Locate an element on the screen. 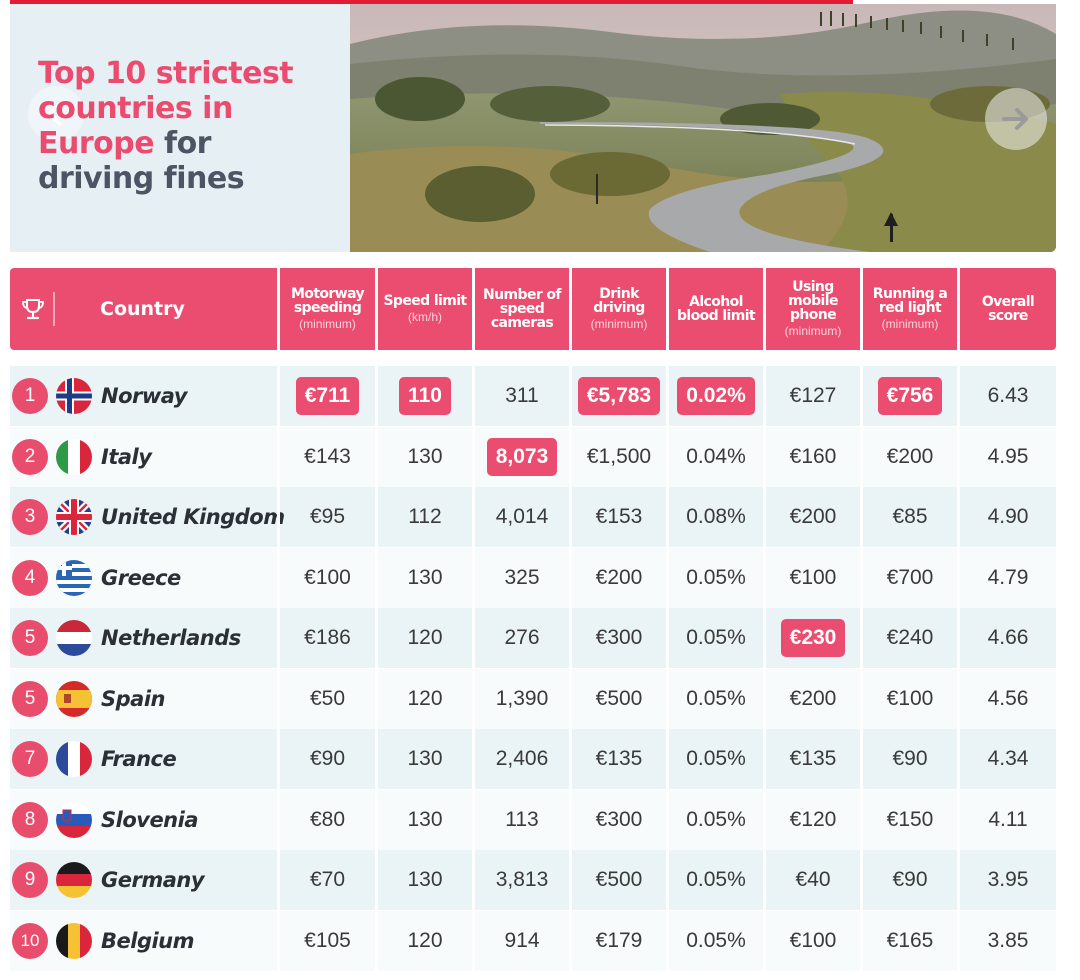  cell-score: 4.56 is located at coordinates (1008, 699).